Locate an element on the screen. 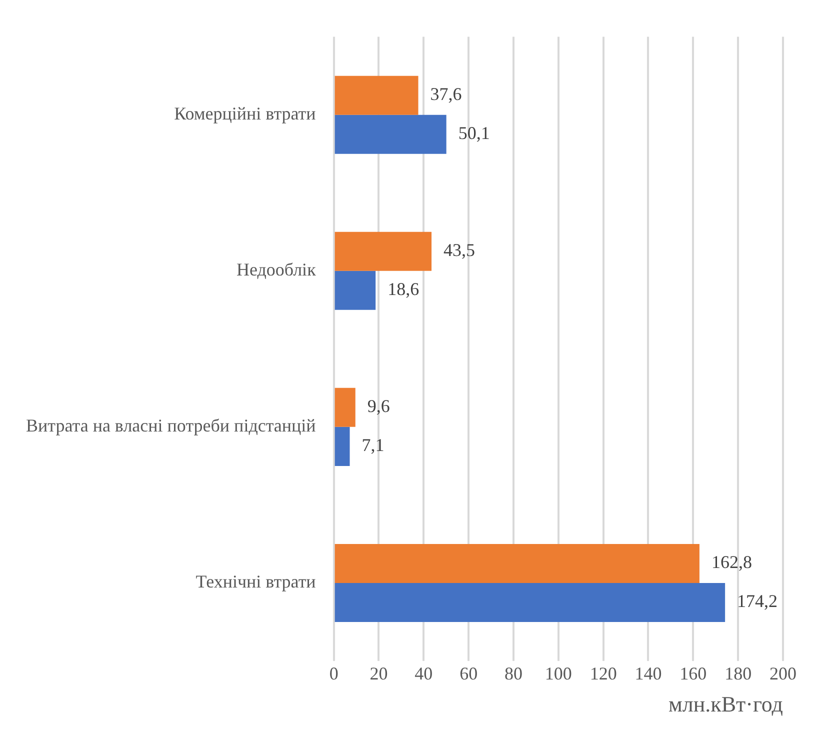 The image size is (825, 738). y-tick-label: Технічні втрати is located at coordinates (256, 582).